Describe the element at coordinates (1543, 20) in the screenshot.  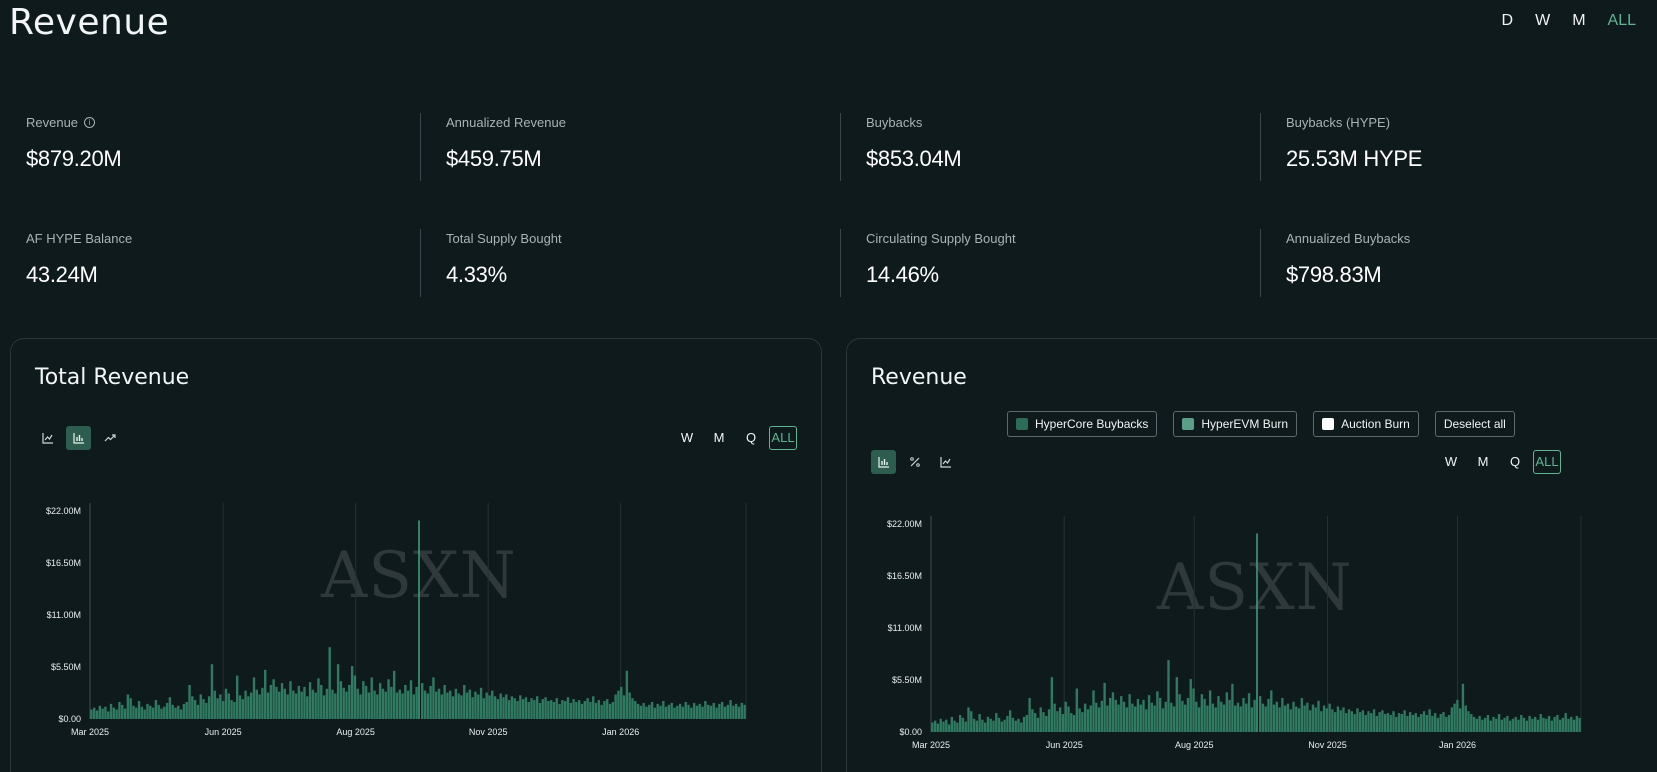
I see `range-tab-w: W` at that location.